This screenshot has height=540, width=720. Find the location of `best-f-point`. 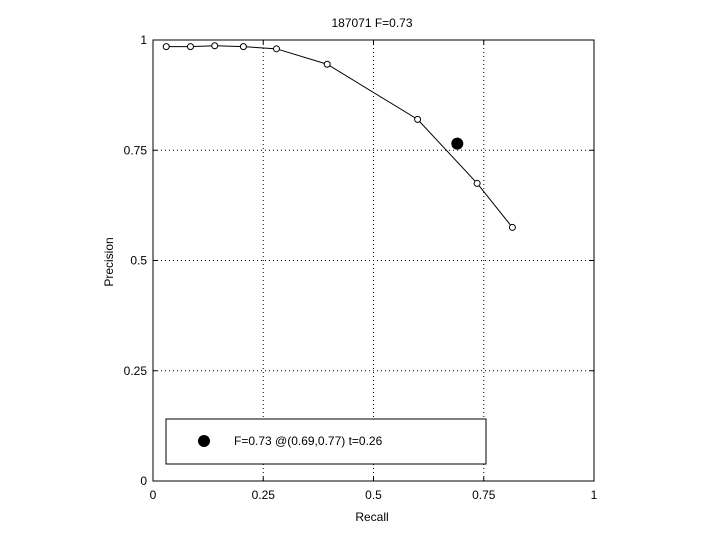

best-f-point is located at coordinates (457, 143).